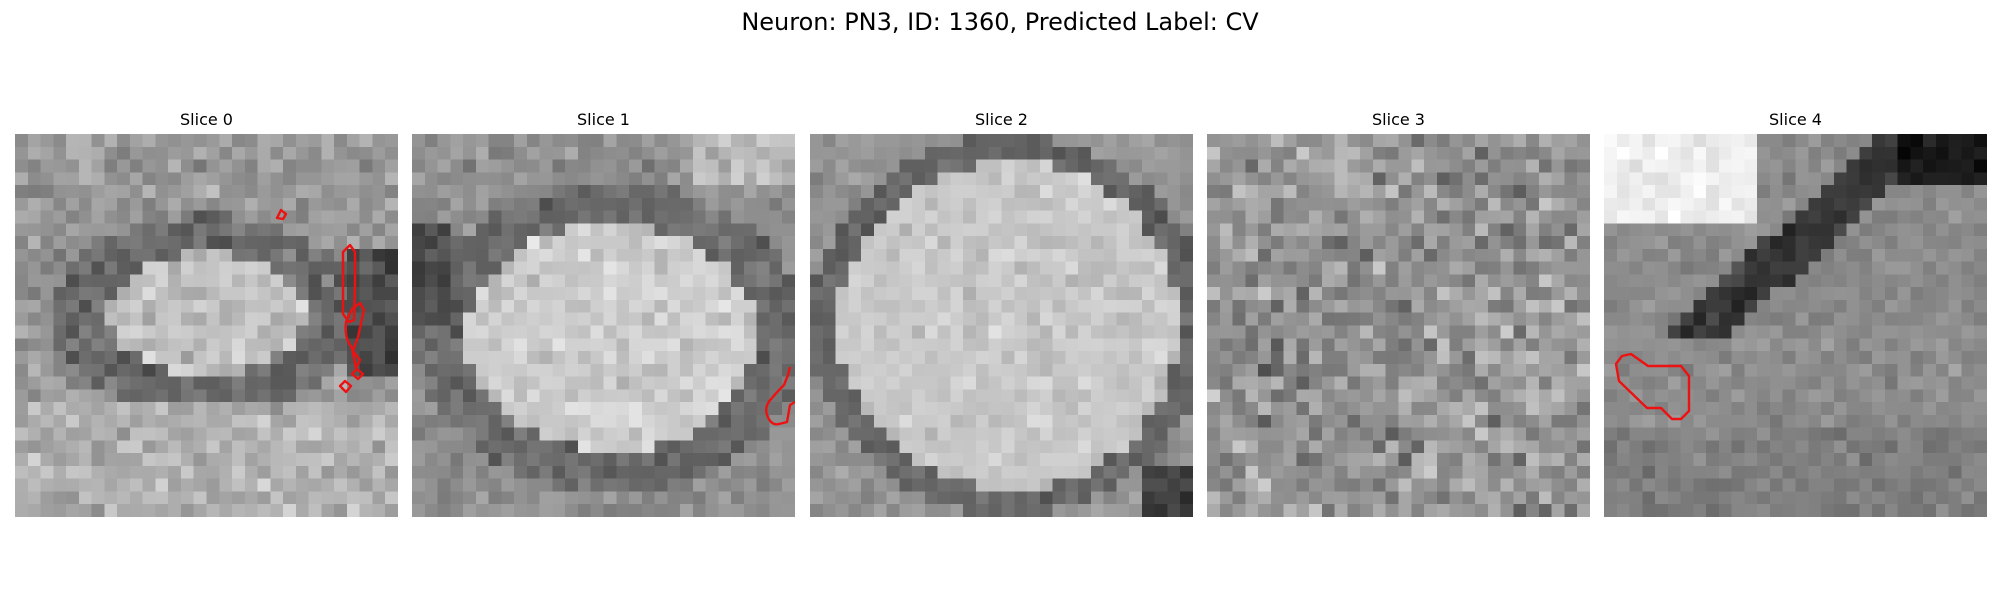  I want to click on slice-title: Slice 4, so click(1795, 119).